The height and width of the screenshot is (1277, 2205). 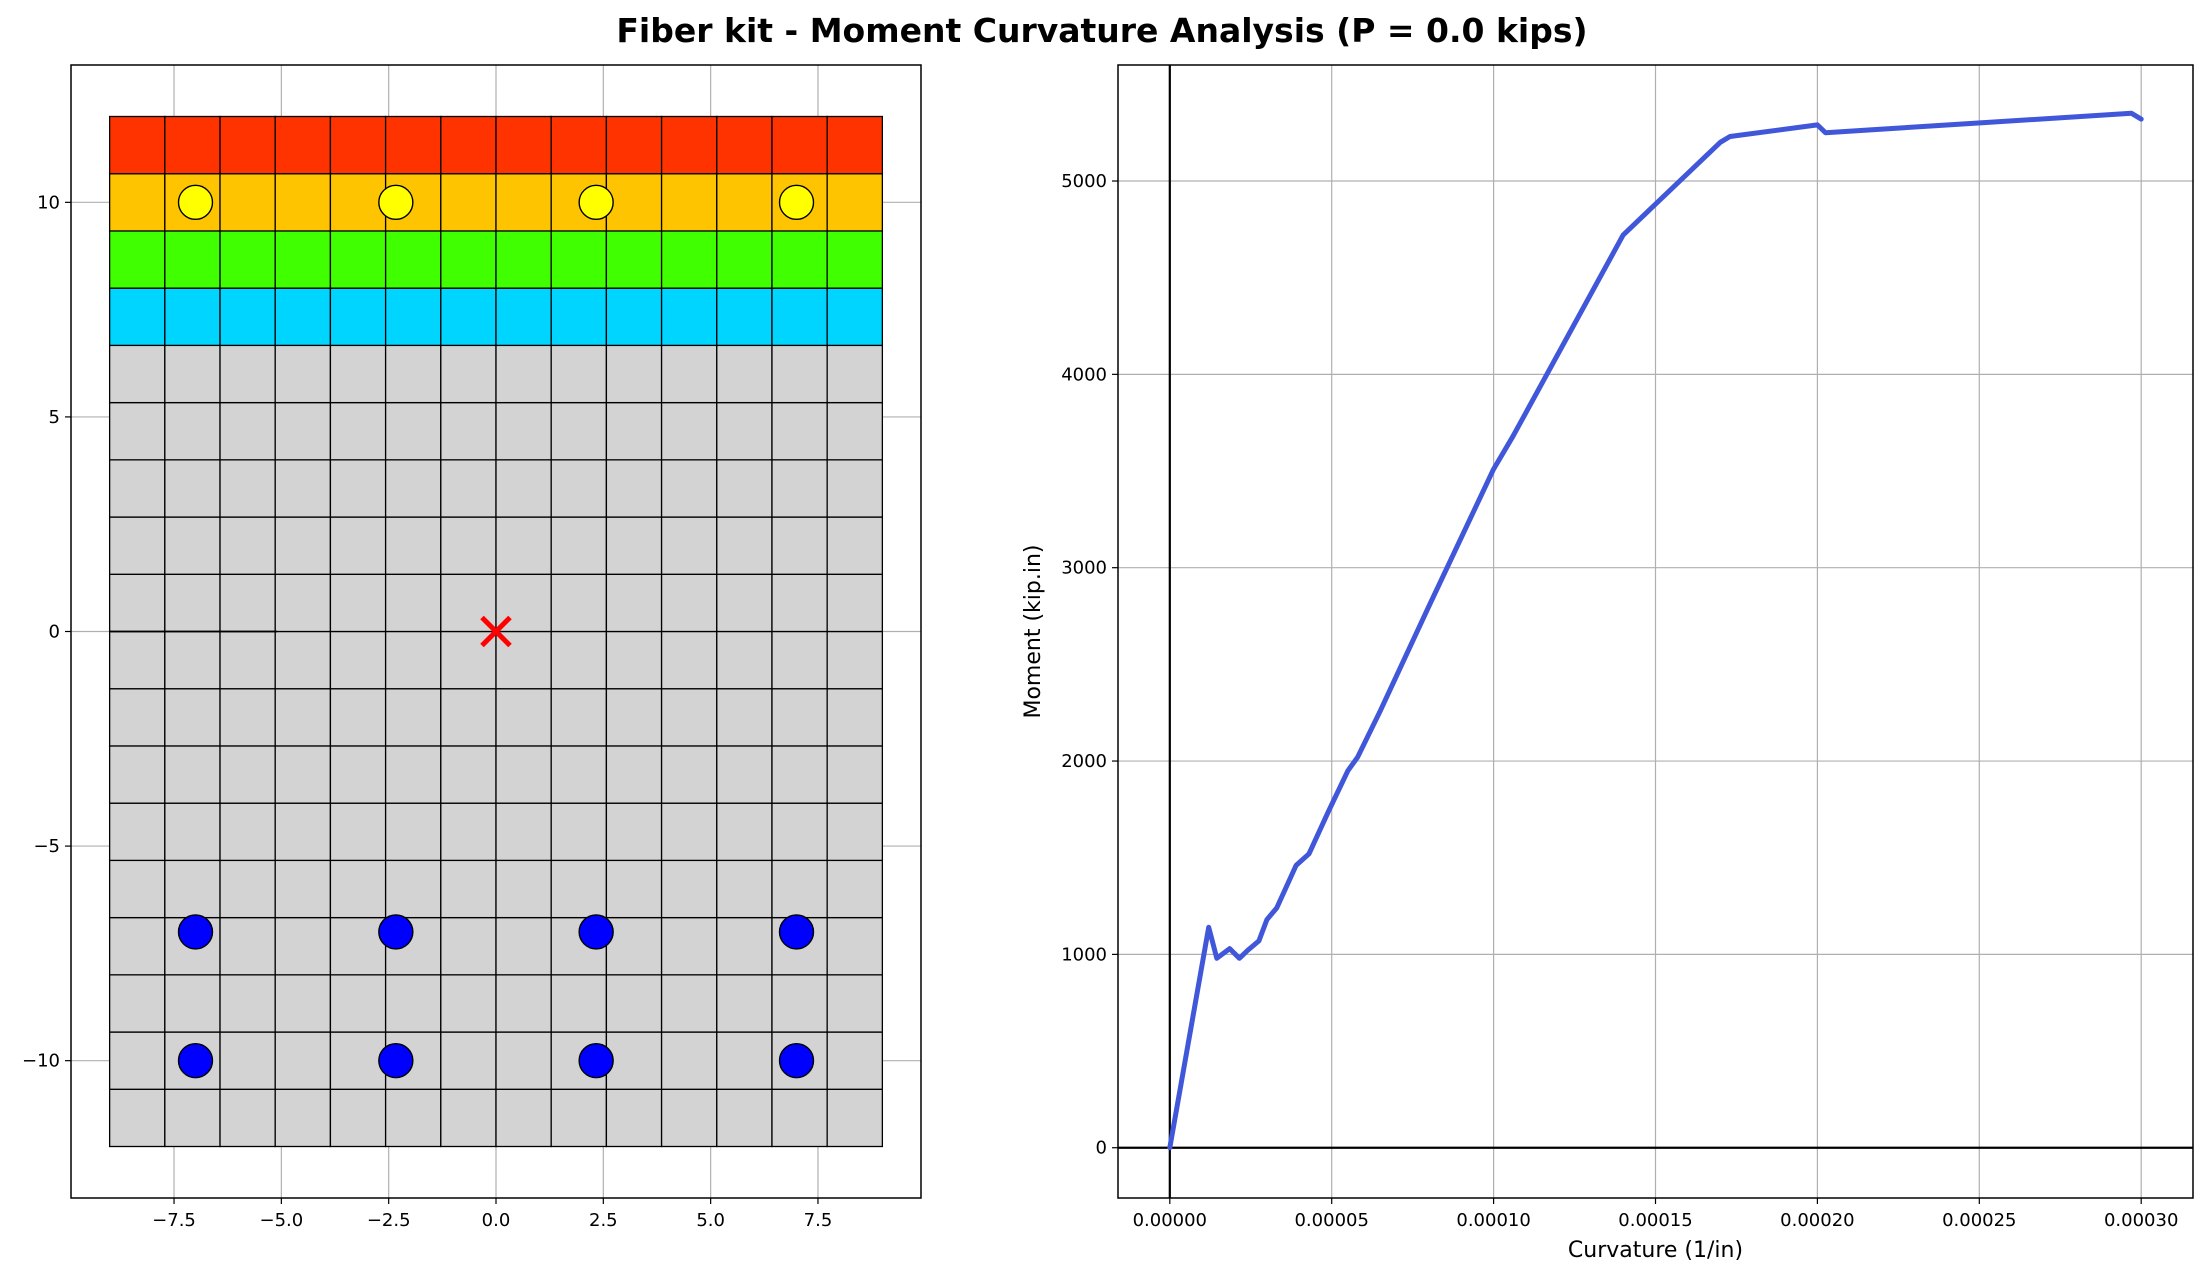 What do you see at coordinates (1170, 1220) in the screenshot?
I see `moment-curvature-x-tick-label: 0.00000` at bounding box center [1170, 1220].